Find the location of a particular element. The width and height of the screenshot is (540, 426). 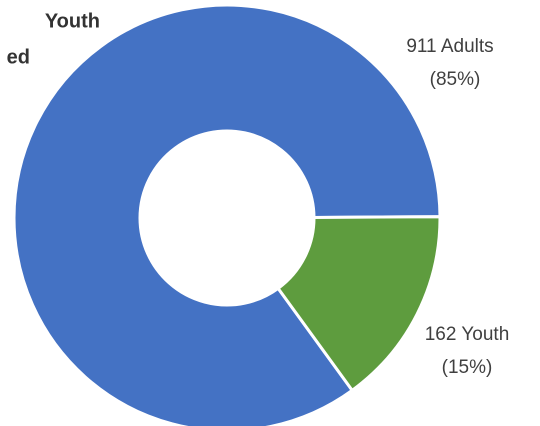

chart-title: Youth is located at coordinates (72, 21).